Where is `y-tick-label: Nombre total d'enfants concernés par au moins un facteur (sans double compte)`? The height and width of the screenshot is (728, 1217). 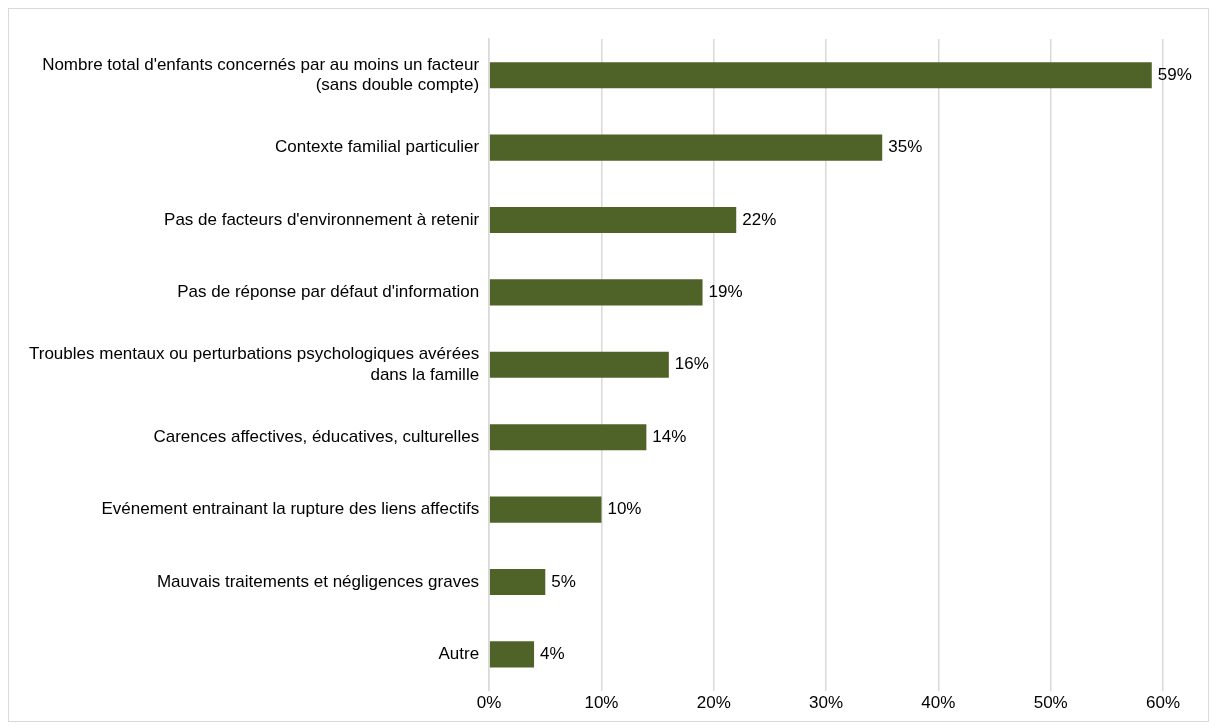
y-tick-label: Nombre total d'enfants concernés par au moins un facteur (sans double compte) is located at coordinates (261, 74).